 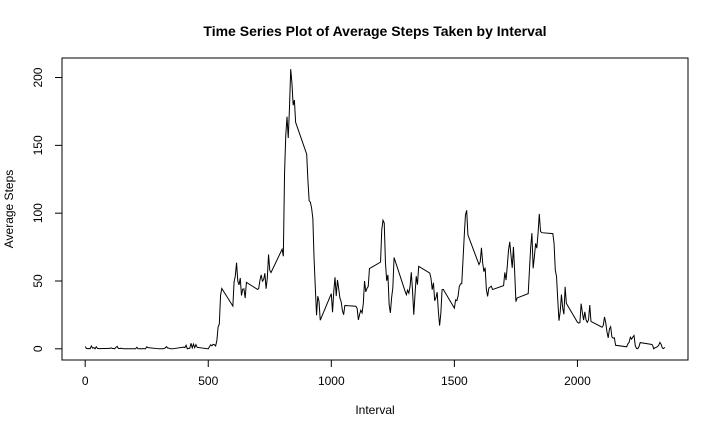 I want to click on x-axis-label: Interval, so click(x=374, y=410).